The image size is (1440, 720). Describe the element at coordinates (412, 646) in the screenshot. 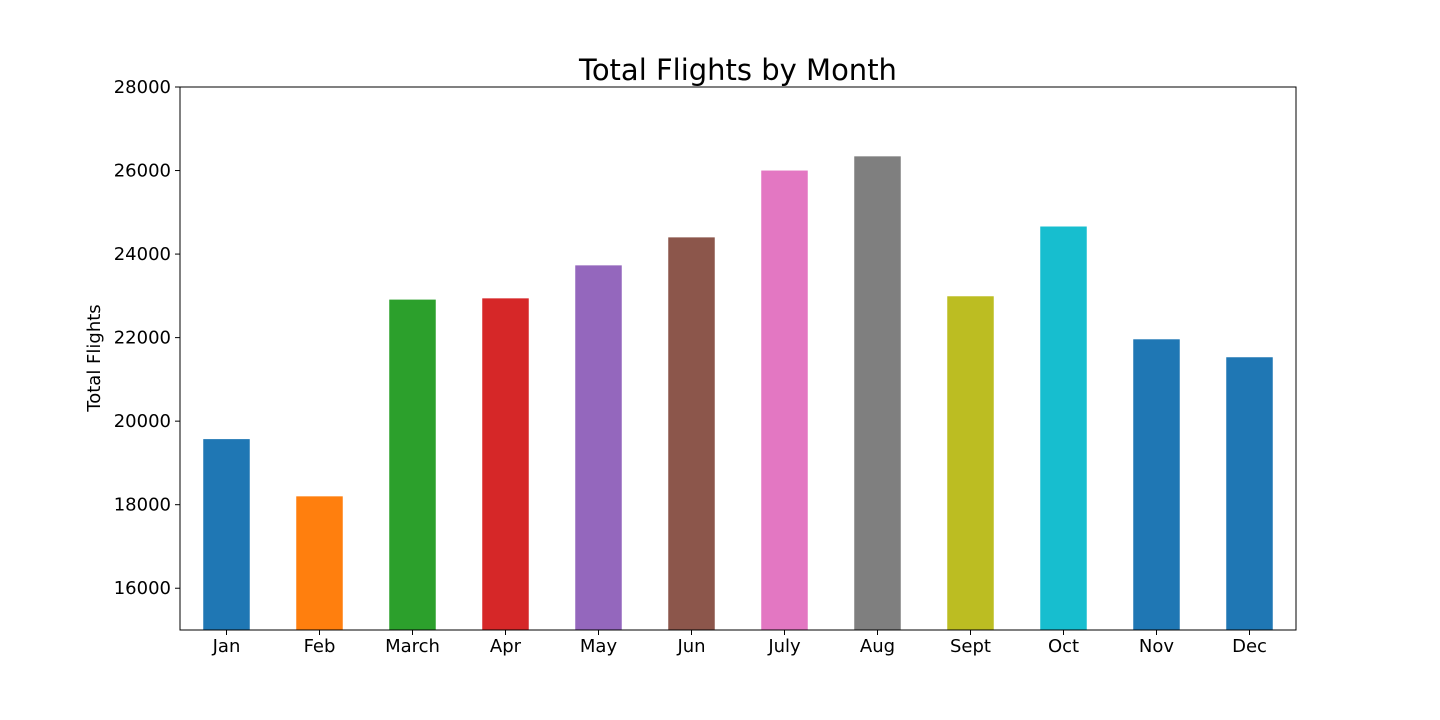

I see `x-tick-label: March` at that location.